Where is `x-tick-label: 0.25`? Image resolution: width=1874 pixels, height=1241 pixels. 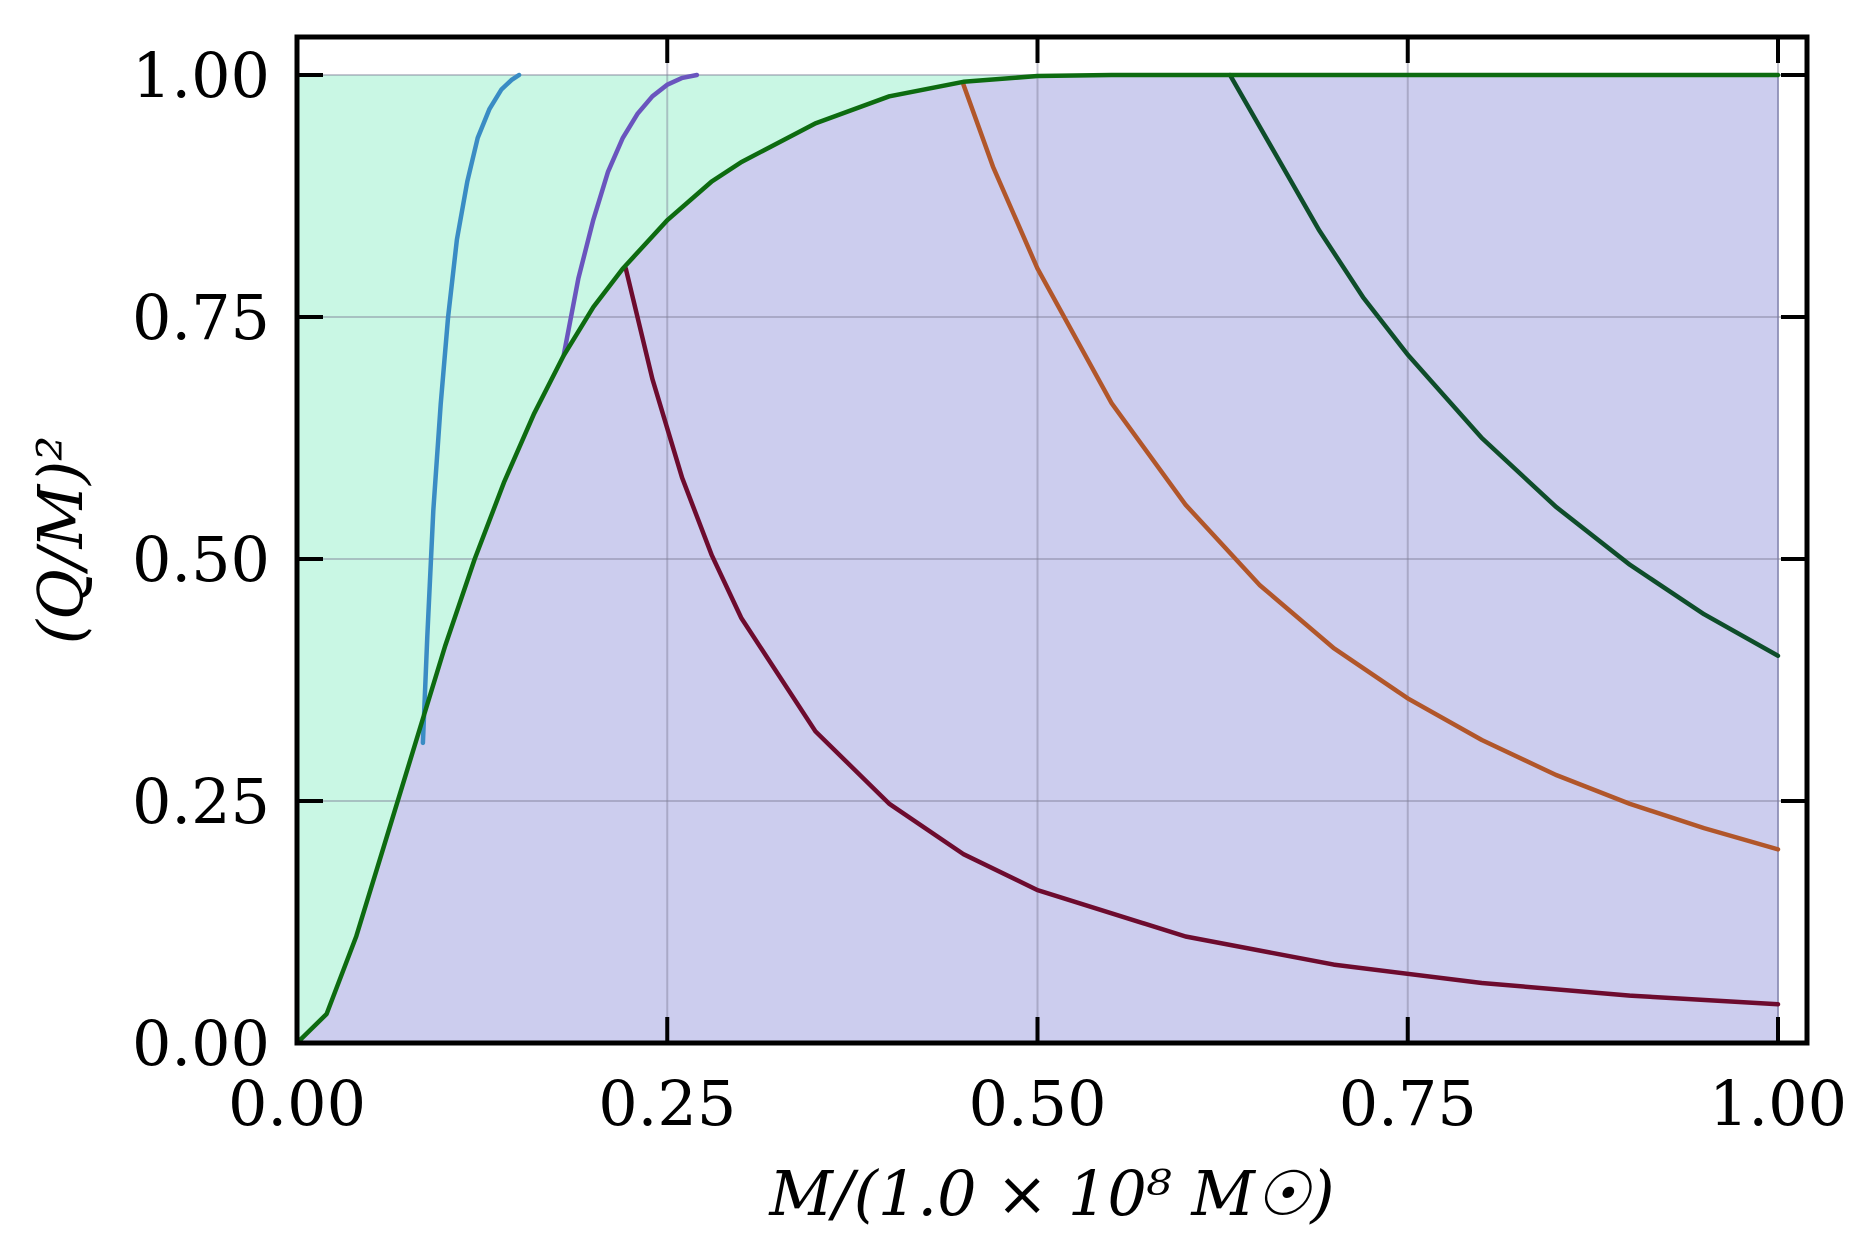
x-tick-label: 0.25 is located at coordinates (667, 1103).